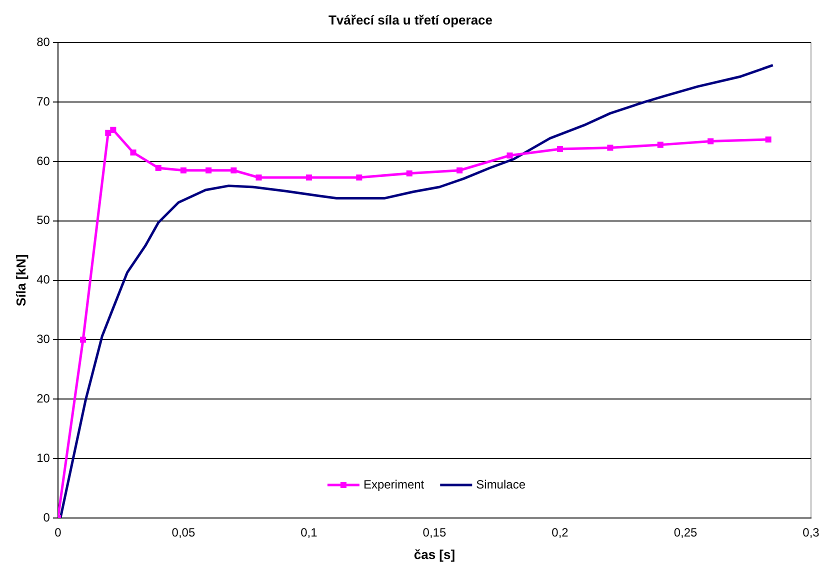  I want to click on x-tick-label: 0, so click(58, 533).